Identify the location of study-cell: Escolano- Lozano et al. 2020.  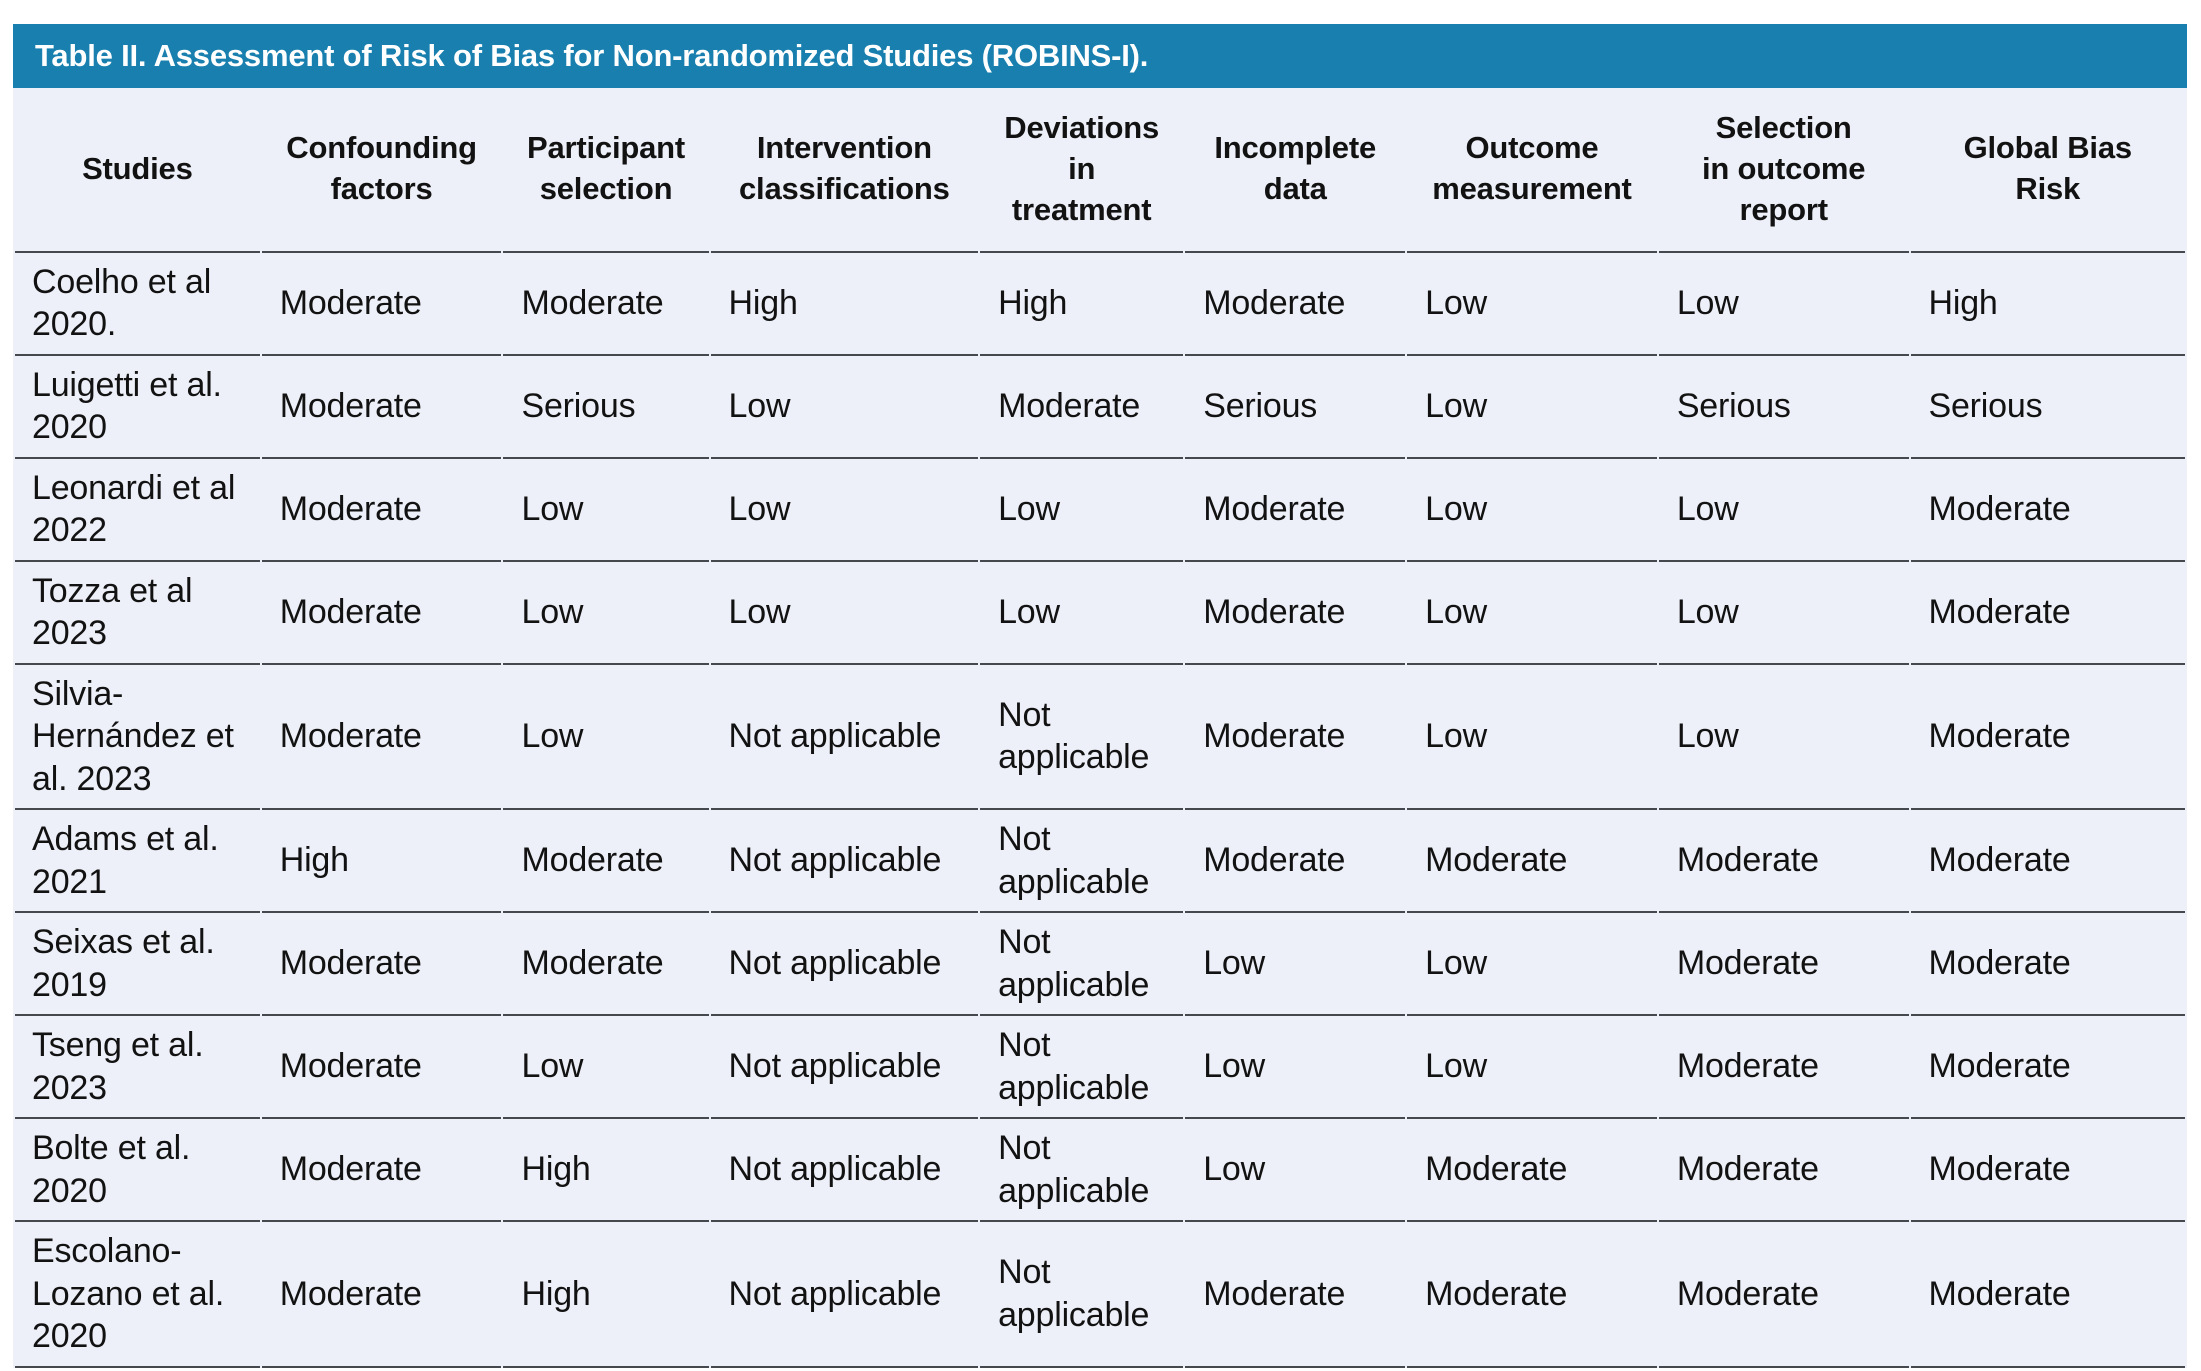
(137, 1295).